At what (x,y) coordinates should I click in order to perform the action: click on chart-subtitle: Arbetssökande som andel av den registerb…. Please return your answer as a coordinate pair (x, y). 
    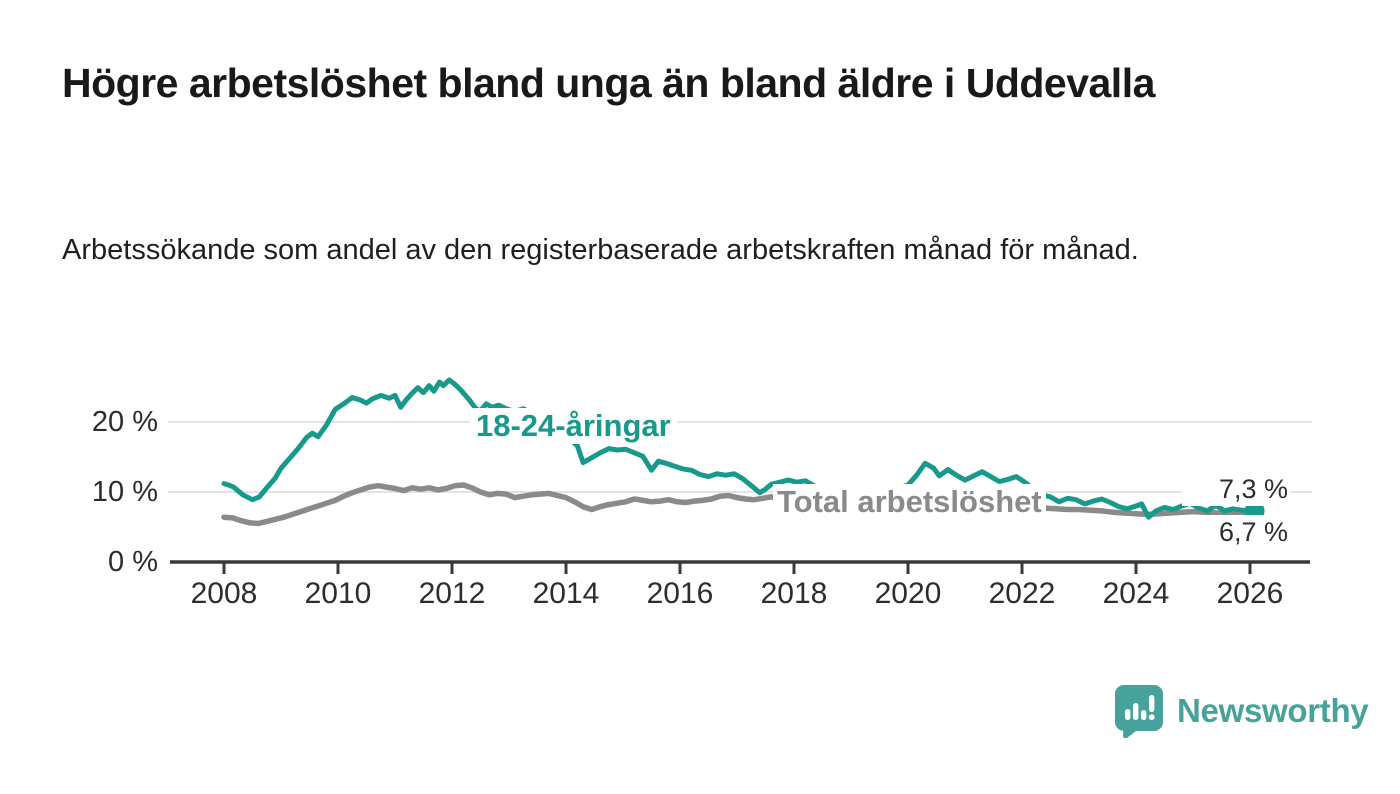
    Looking at the image, I should click on (600, 250).